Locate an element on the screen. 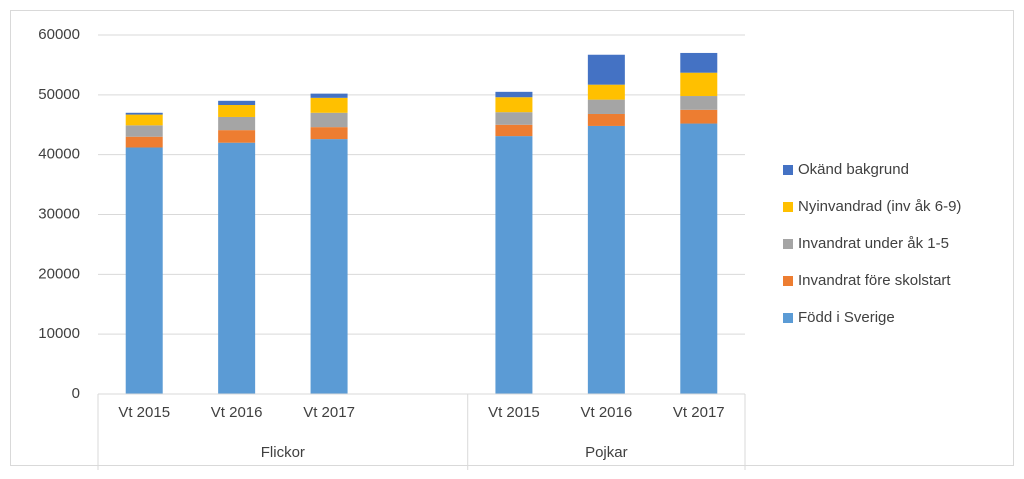 The image size is (1024, 479). y-tick-label: 40000 is located at coordinates (59, 154).